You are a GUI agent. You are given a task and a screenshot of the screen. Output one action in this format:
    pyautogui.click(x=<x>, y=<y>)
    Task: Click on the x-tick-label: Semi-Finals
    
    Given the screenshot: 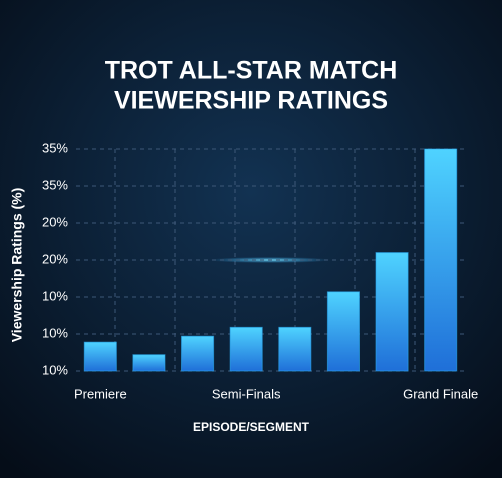 What is the action you would take?
    pyautogui.click(x=246, y=393)
    